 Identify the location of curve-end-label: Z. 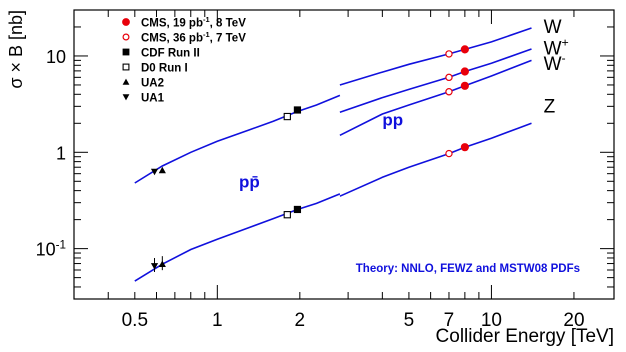
(550, 106).